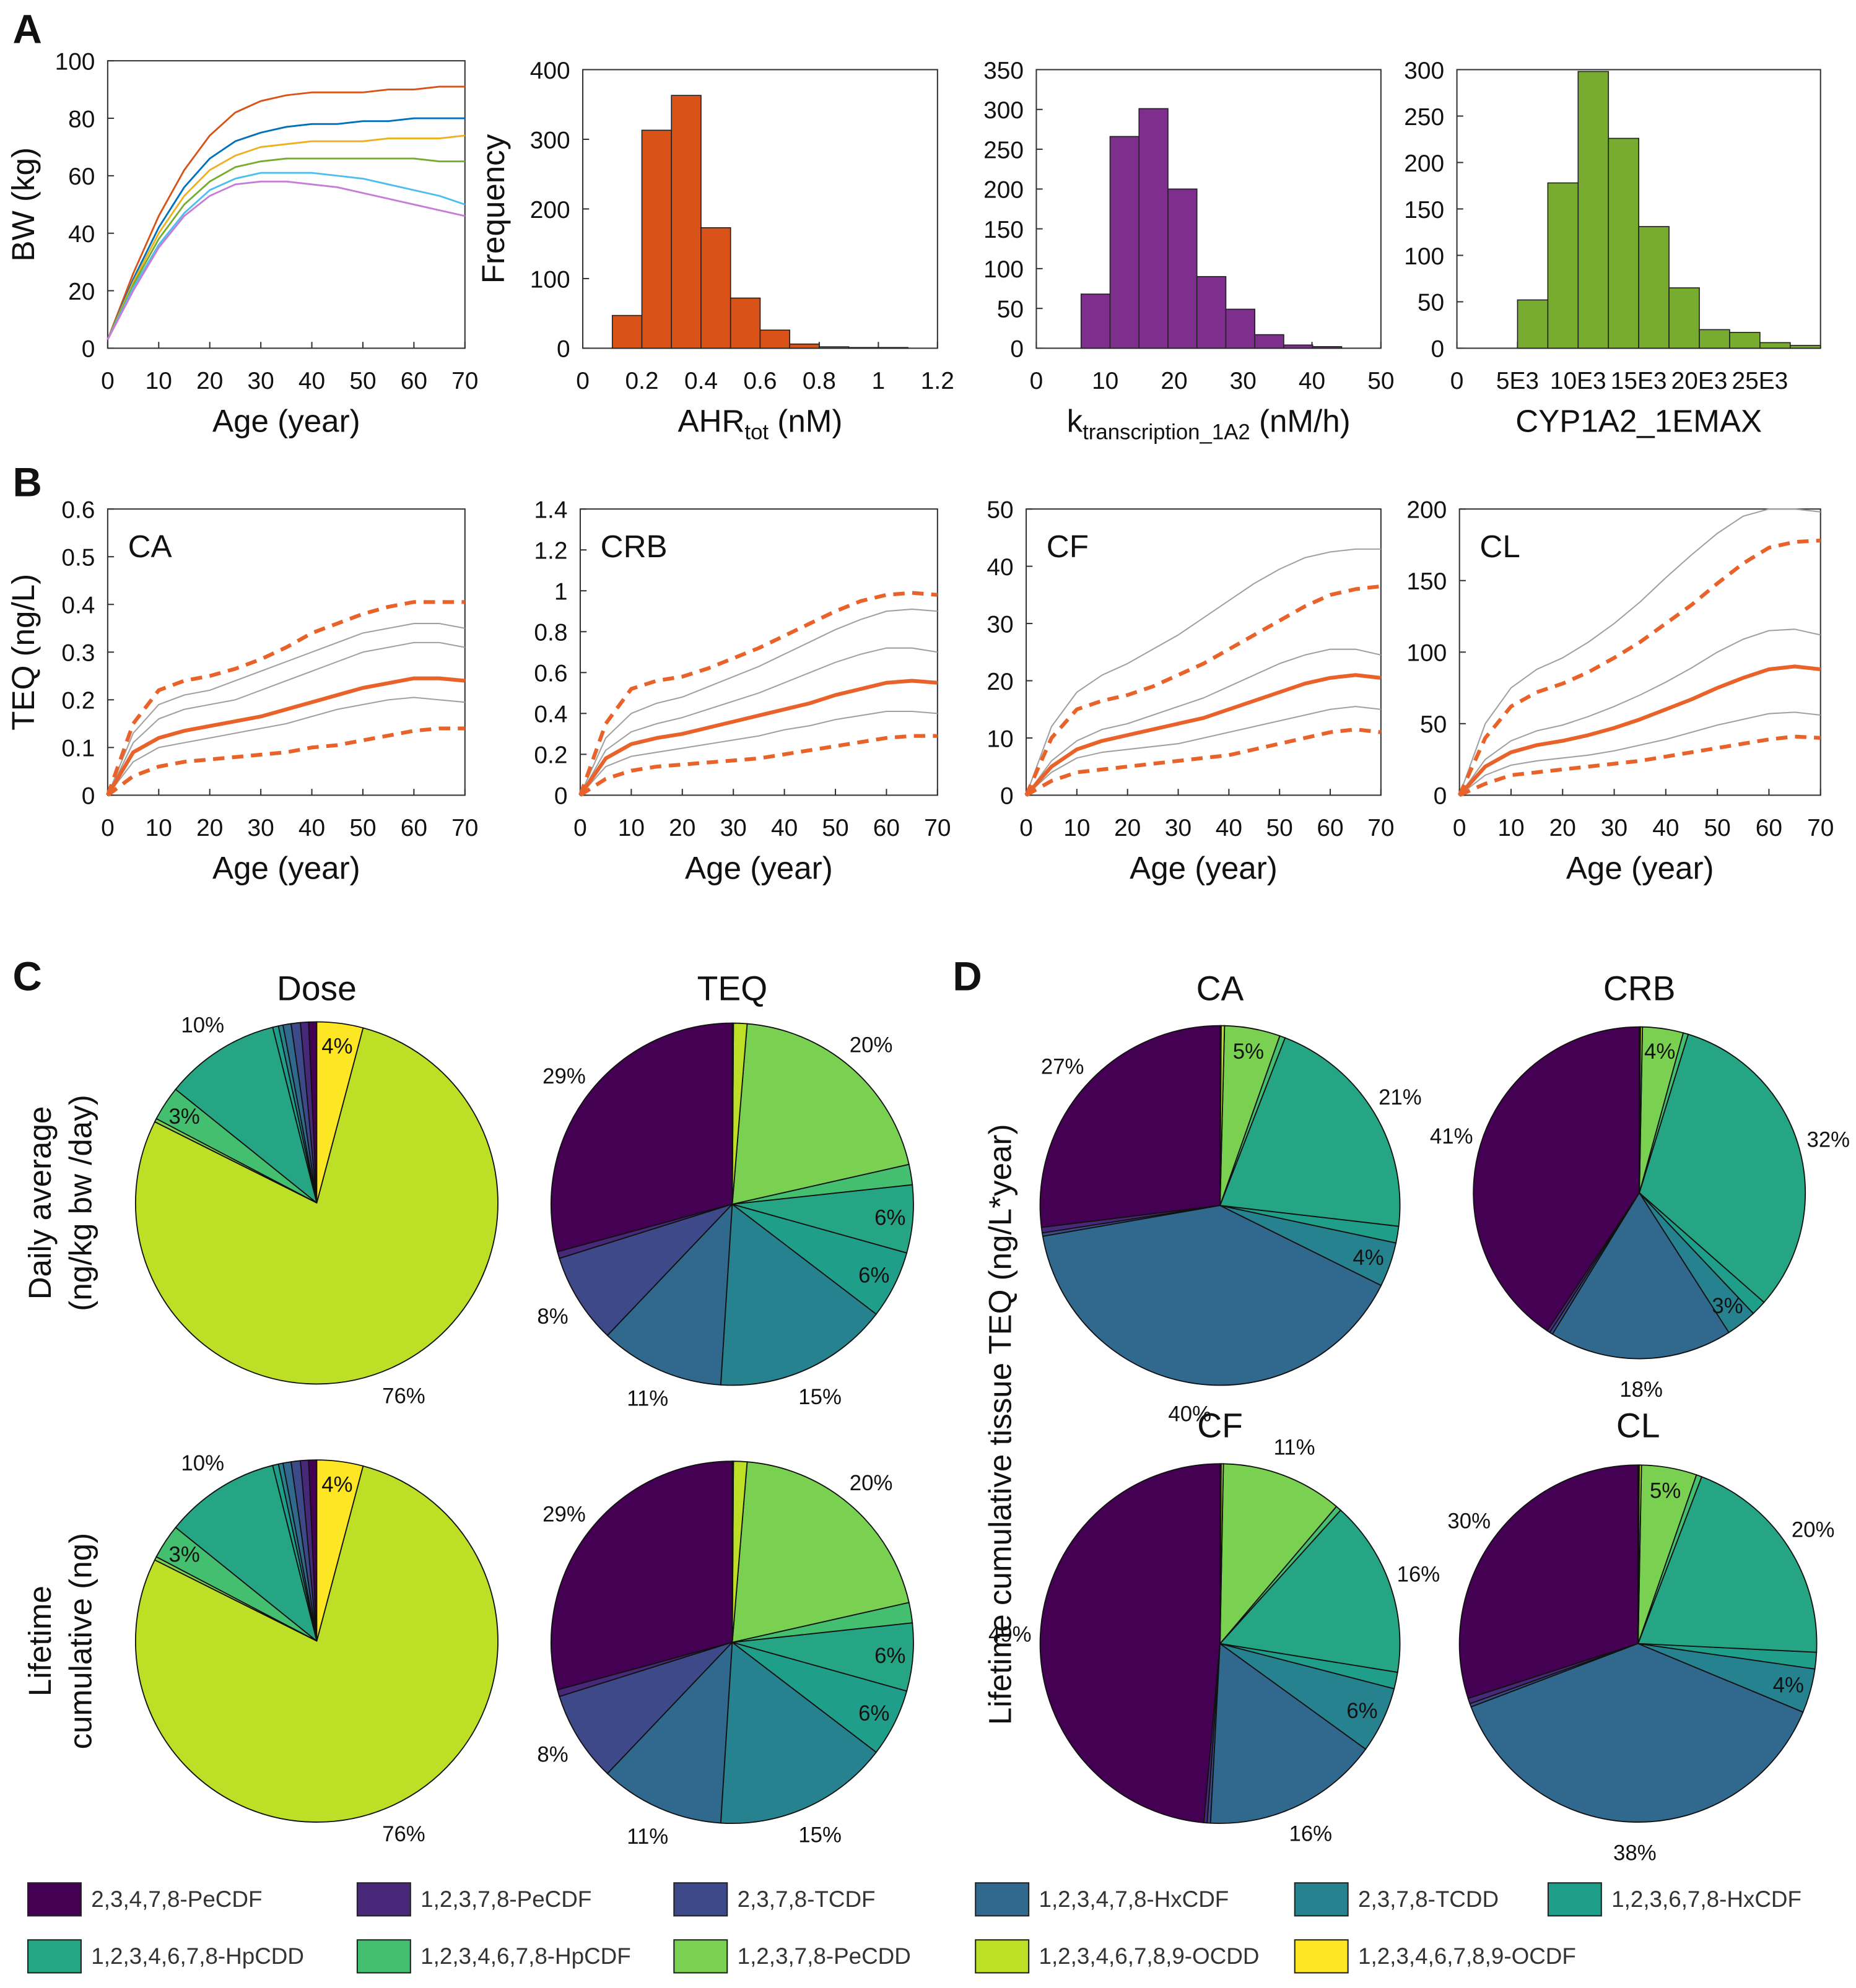  What do you see at coordinates (1639, 989) in the screenshot?
I see `pie-title: CRB` at bounding box center [1639, 989].